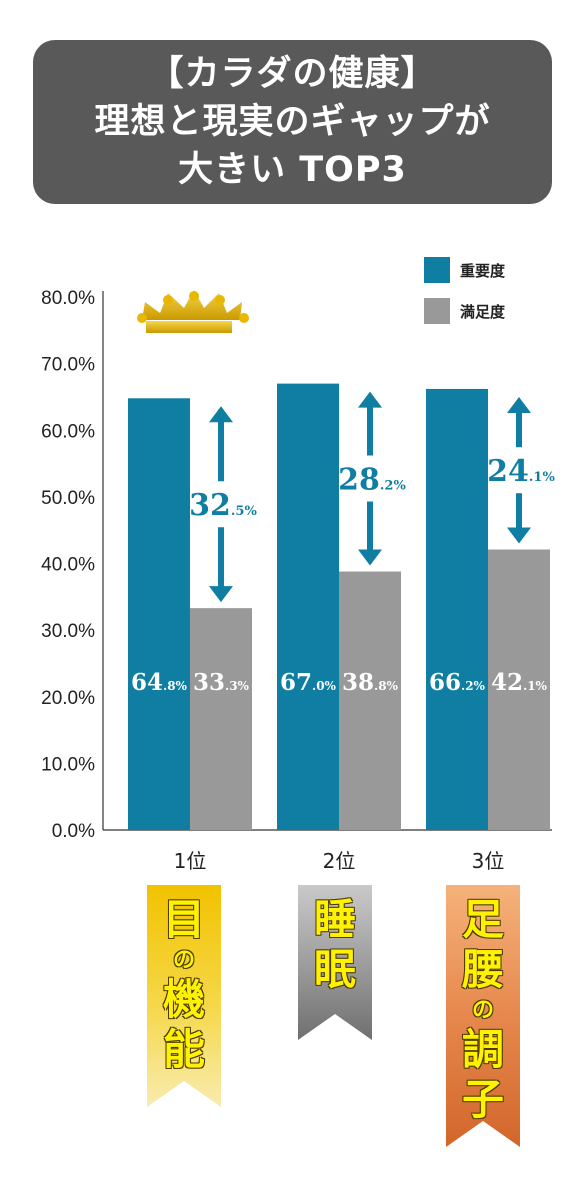  I want to click on gap-value-label: 28.2%, so click(372, 480).